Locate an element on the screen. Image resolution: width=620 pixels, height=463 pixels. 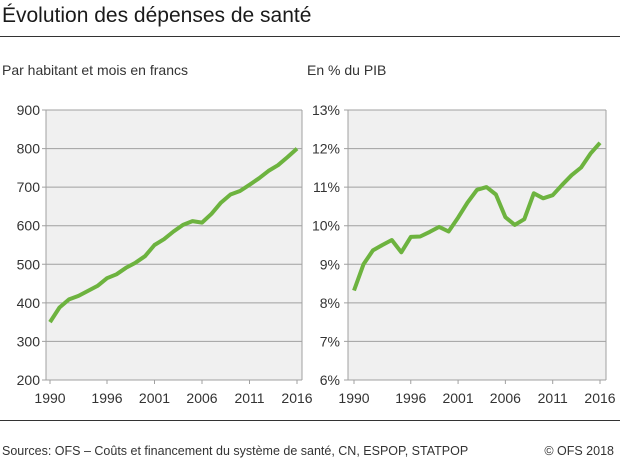
right-x-tick-label: 2001 is located at coordinates (457, 398).